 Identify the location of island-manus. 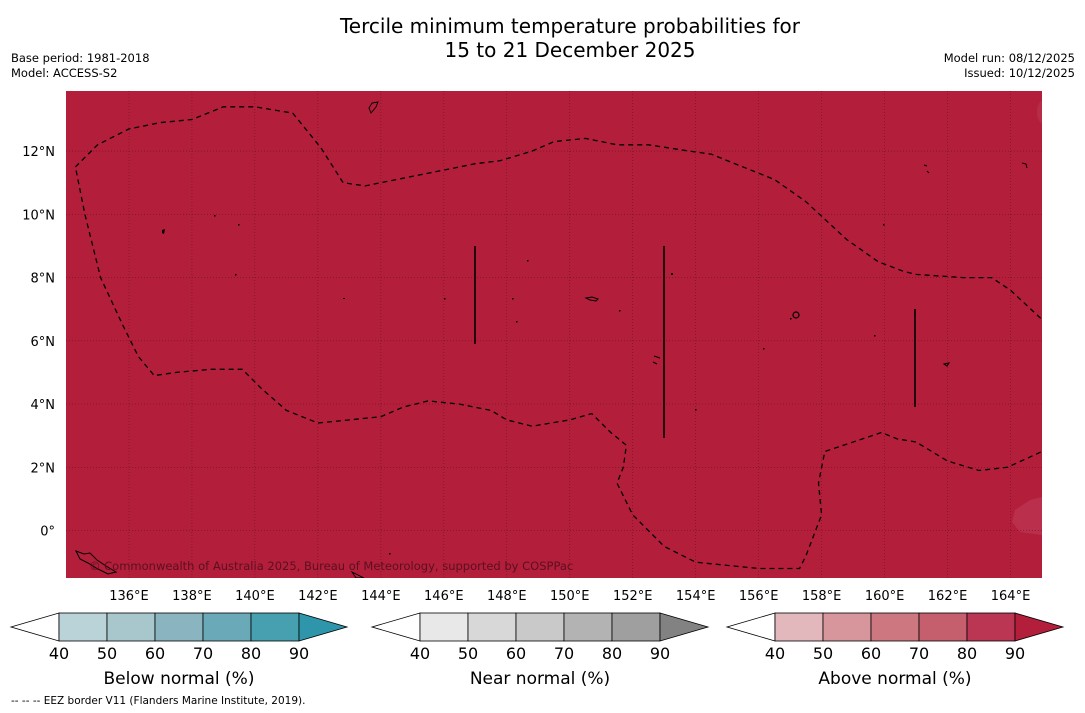
(357, 574).